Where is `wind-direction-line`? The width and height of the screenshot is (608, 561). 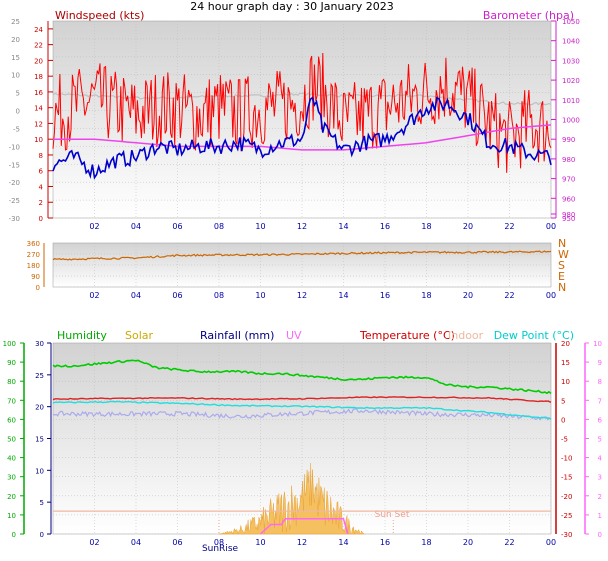 wind-direction-line is located at coordinates (302, 255).